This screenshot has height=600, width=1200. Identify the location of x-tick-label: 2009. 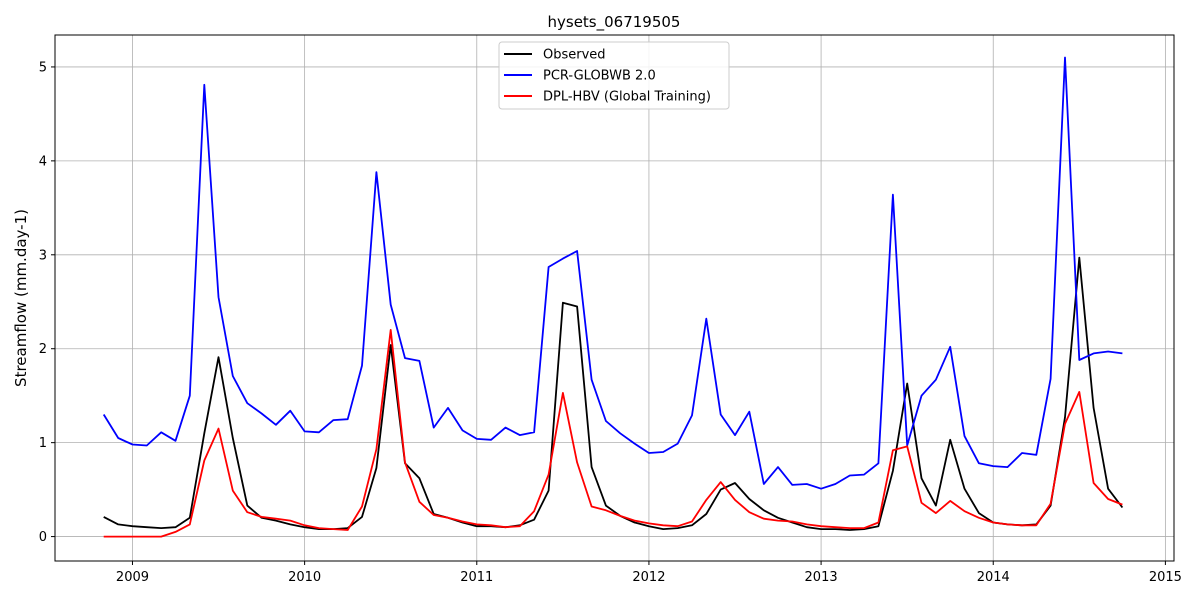
(132, 577).